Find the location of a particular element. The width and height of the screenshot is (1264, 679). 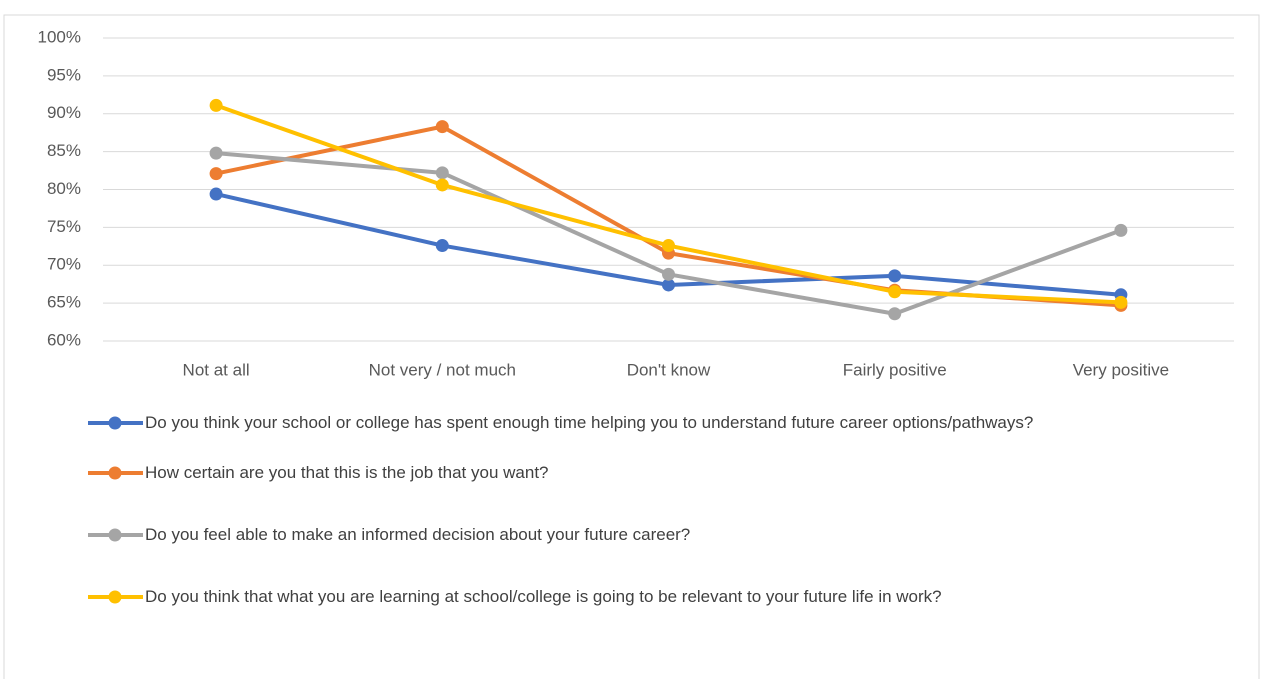

y-tick-label: 65% is located at coordinates (64, 302).